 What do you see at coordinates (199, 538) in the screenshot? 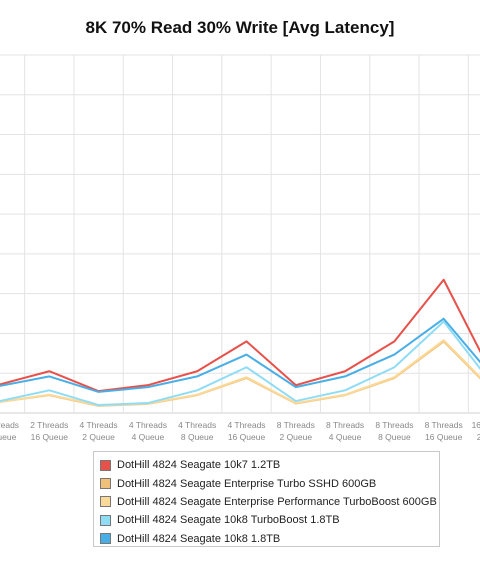
I see `legend-label: DotHill 4824 Seagate 10k8 1.8TB` at bounding box center [199, 538].